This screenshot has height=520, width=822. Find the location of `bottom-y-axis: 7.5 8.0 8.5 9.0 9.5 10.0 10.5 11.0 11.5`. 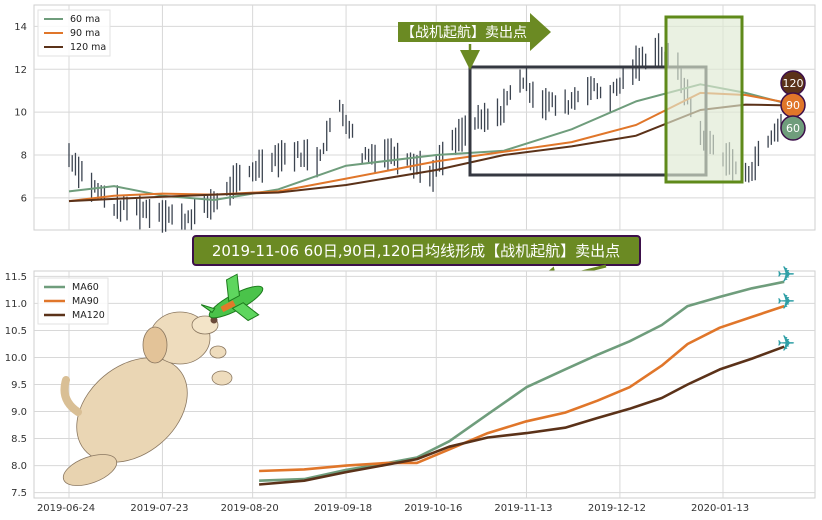

bottom-y-axis: 7.5 8.0 8.5 9.0 9.5 10.0 10.5 11.0 11.5 is located at coordinates (16, 385).